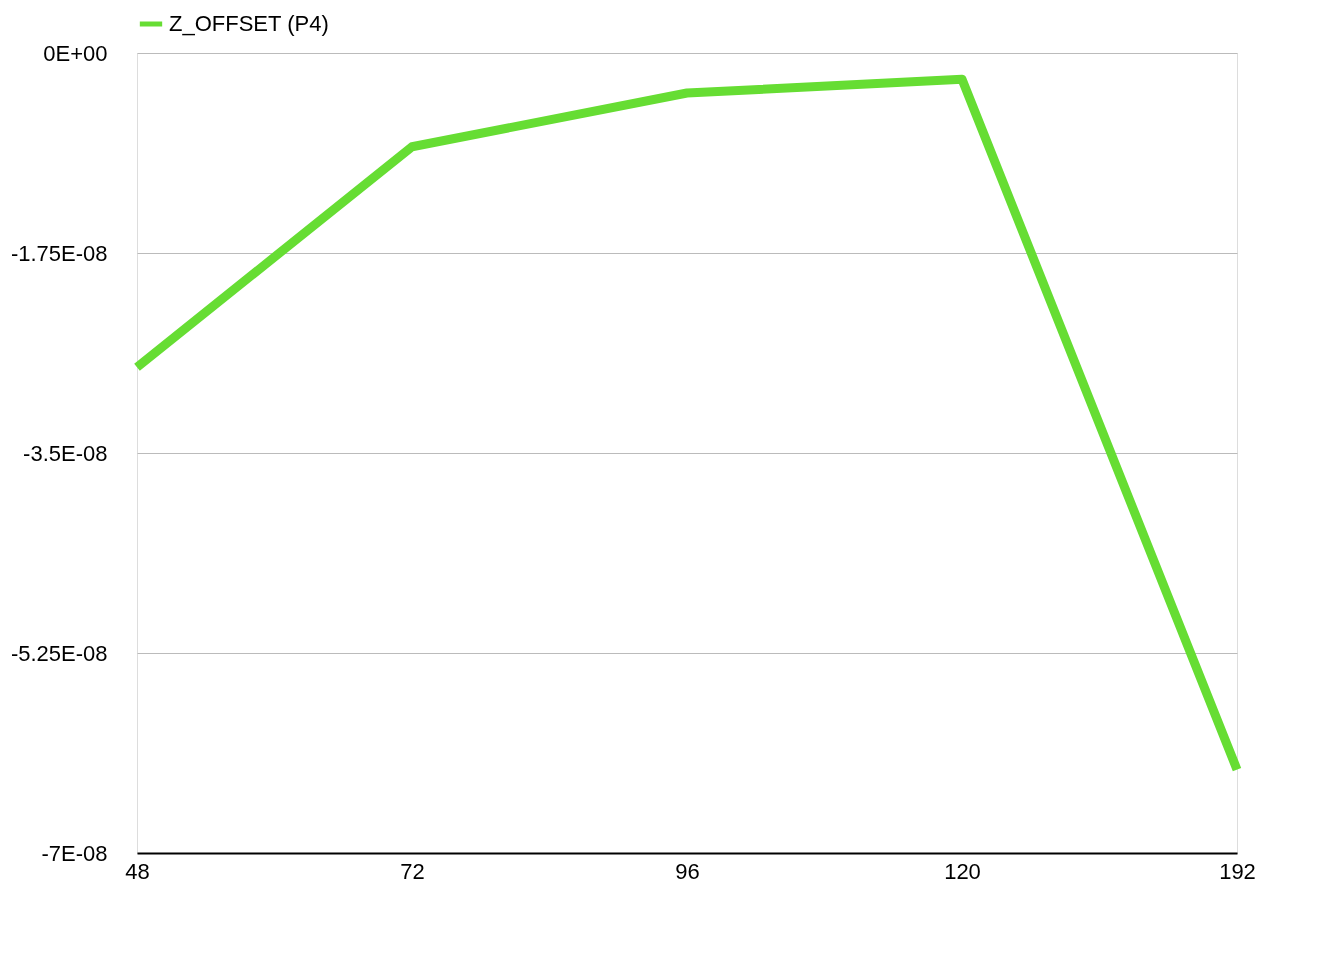  I want to click on x-tick-label: 192, so click(1237, 871).